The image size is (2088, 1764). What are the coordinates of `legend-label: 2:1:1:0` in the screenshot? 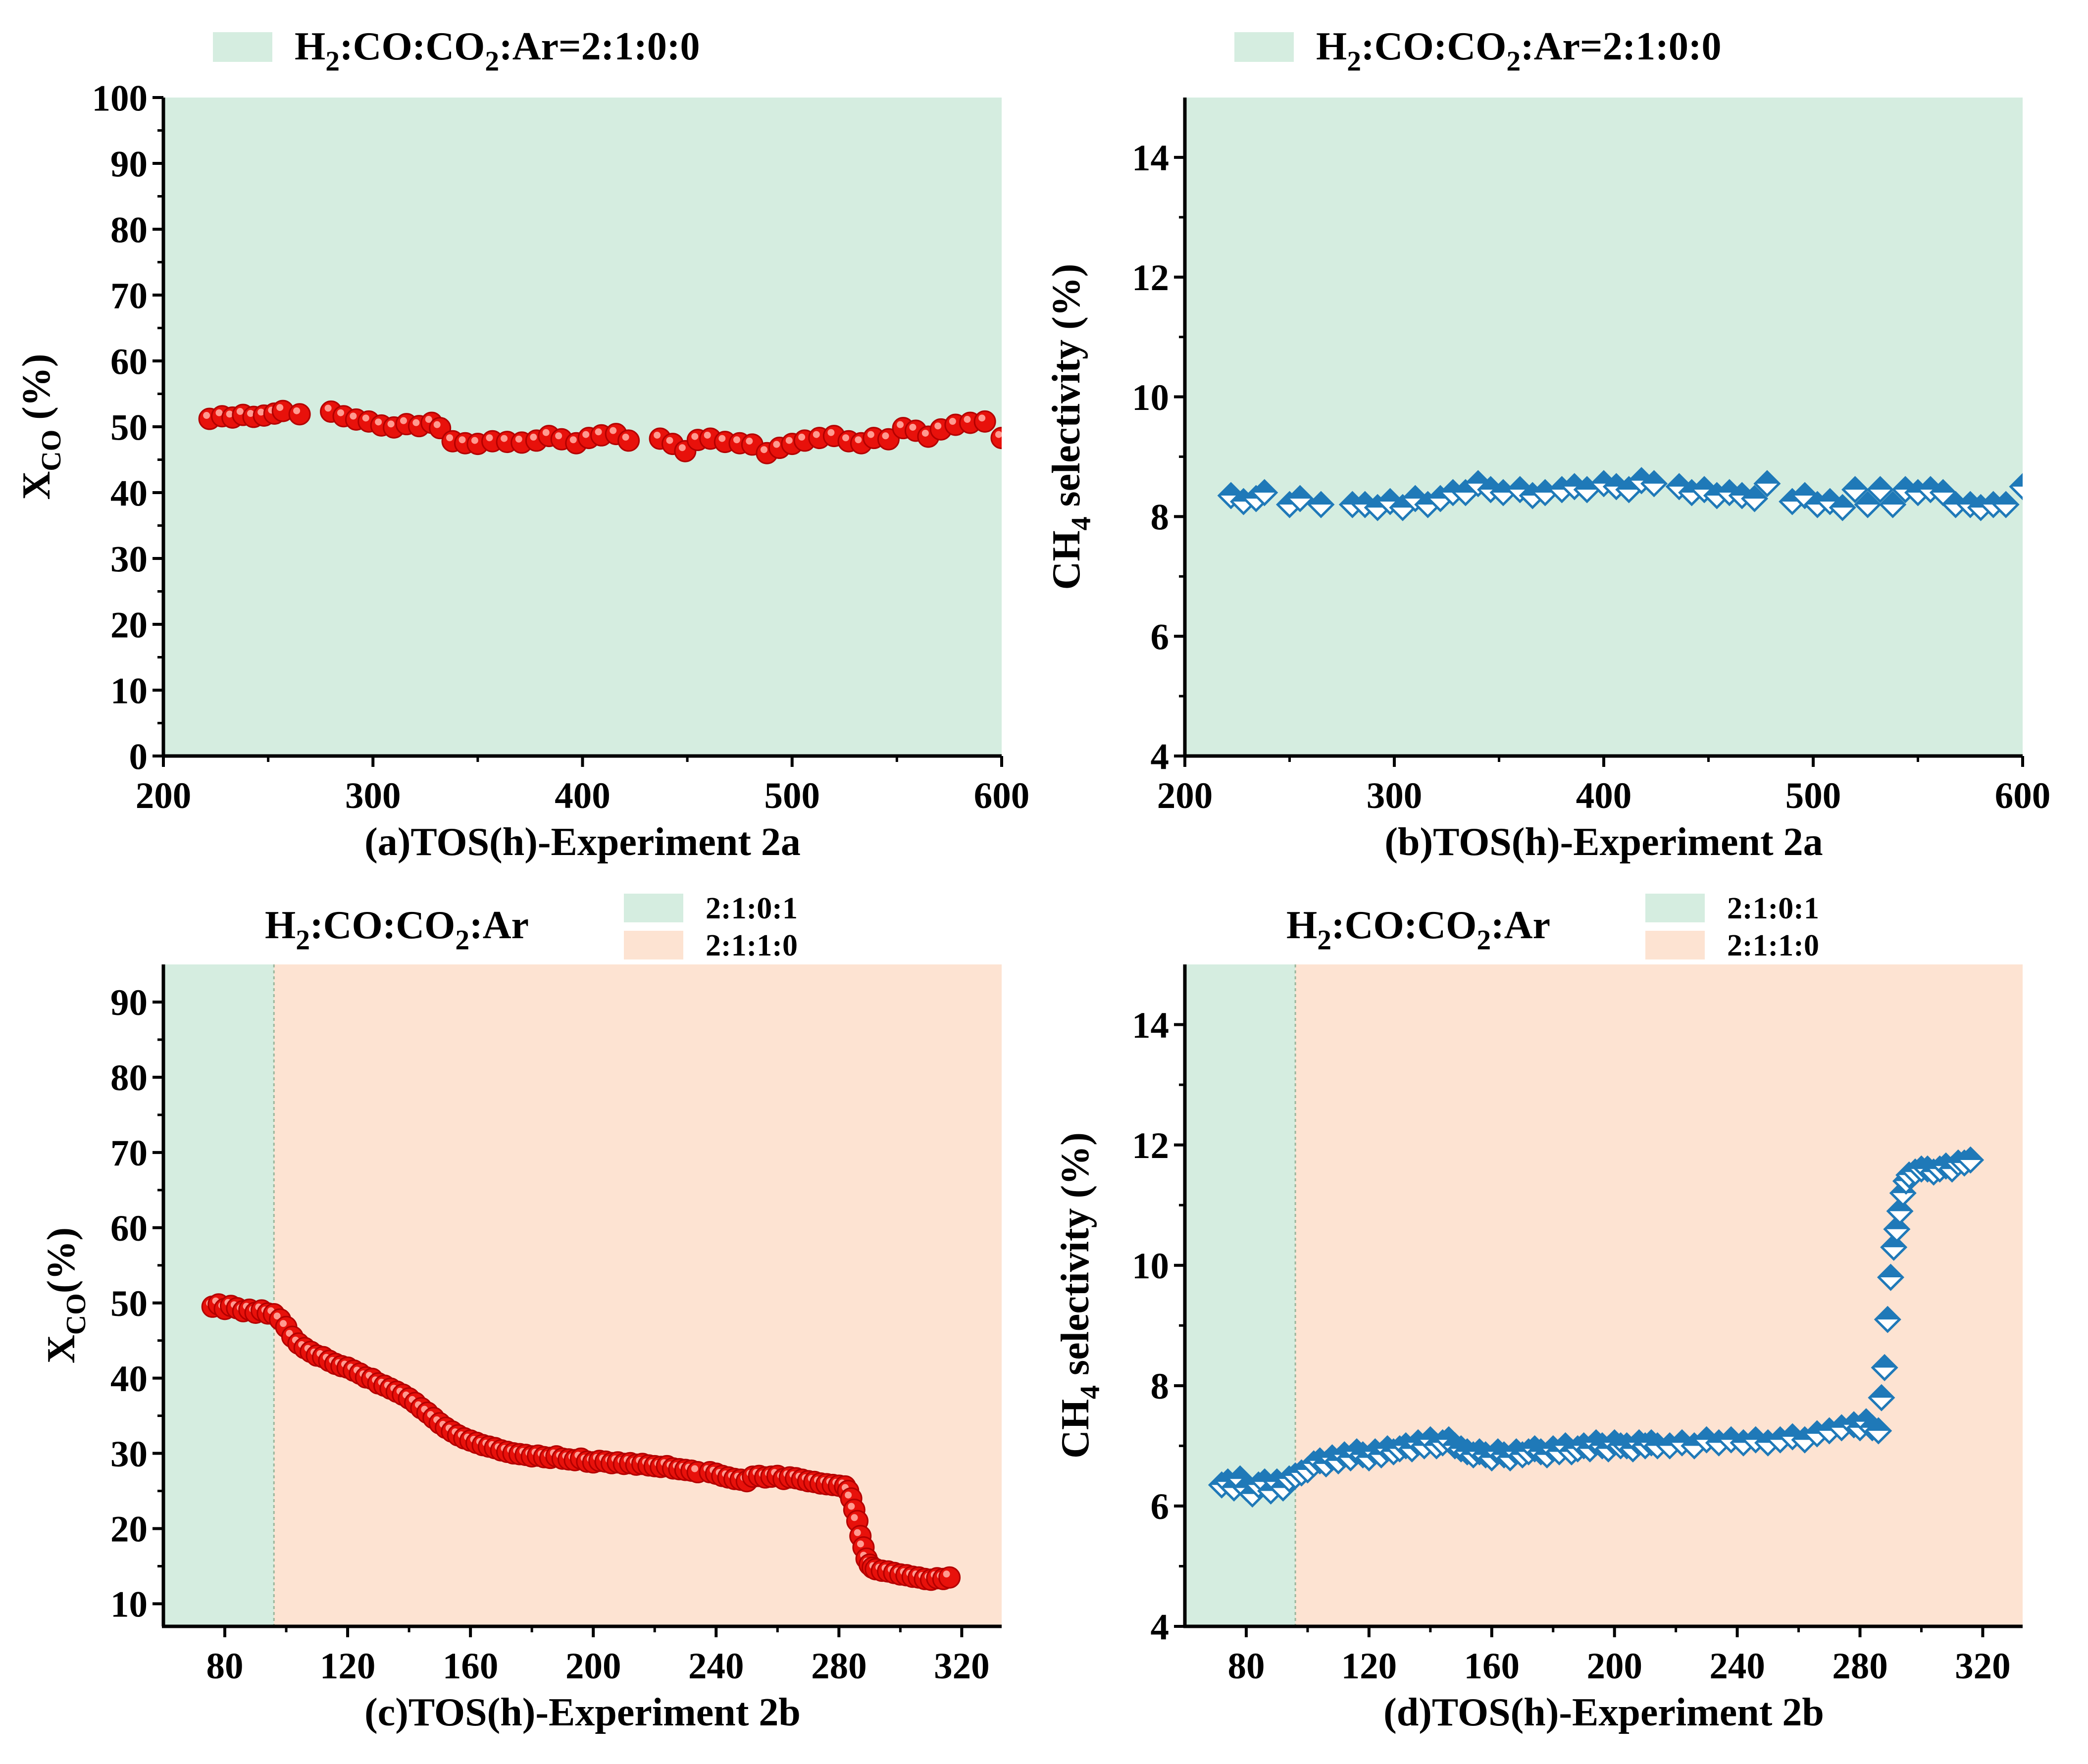 It's located at (752, 945).